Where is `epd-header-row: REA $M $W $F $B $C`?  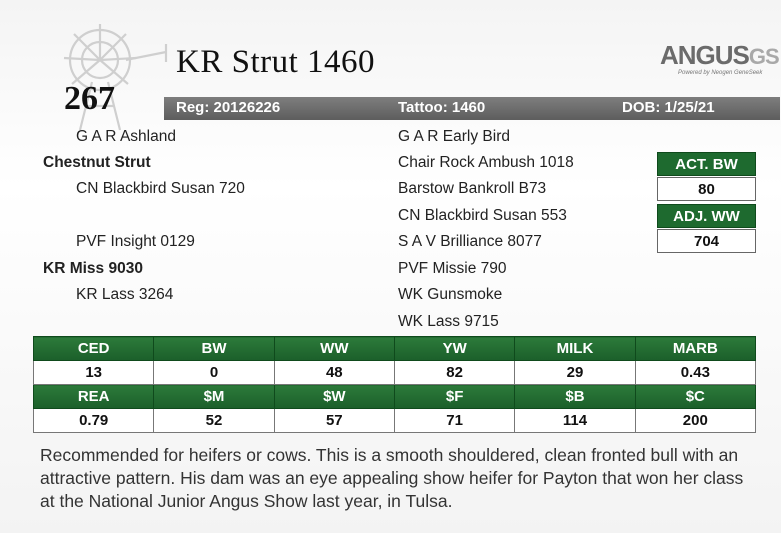 epd-header-row: REA $M $W $F $B $C is located at coordinates (394, 396).